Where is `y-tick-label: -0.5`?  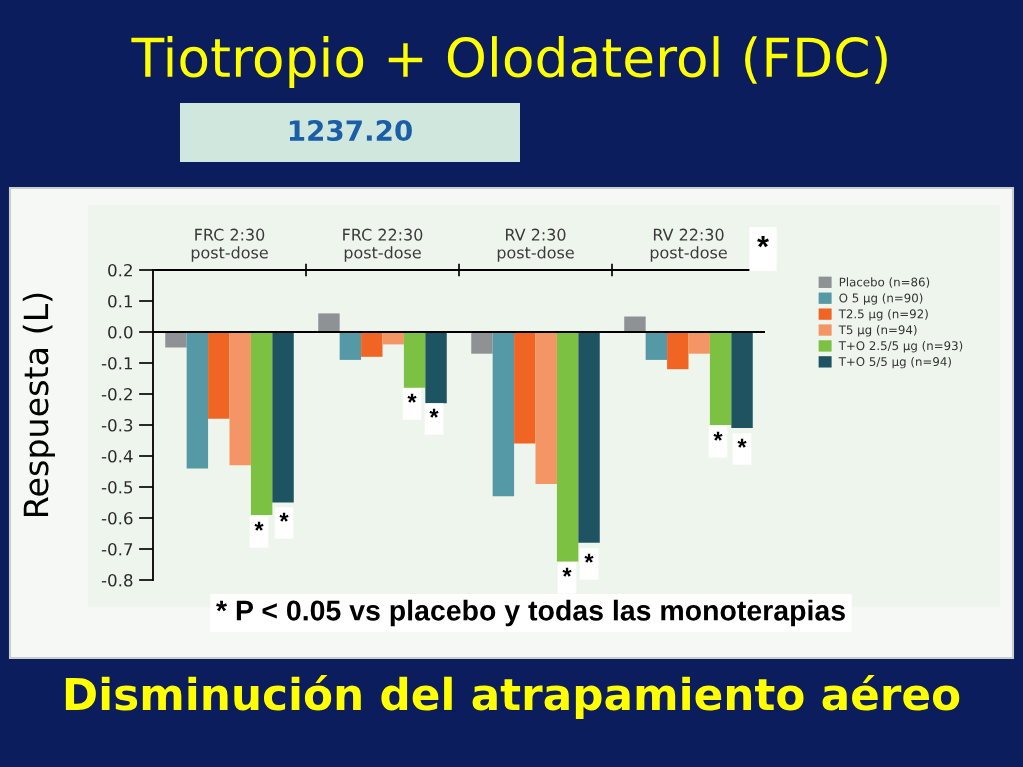
y-tick-label: -0.5 is located at coordinates (117, 487).